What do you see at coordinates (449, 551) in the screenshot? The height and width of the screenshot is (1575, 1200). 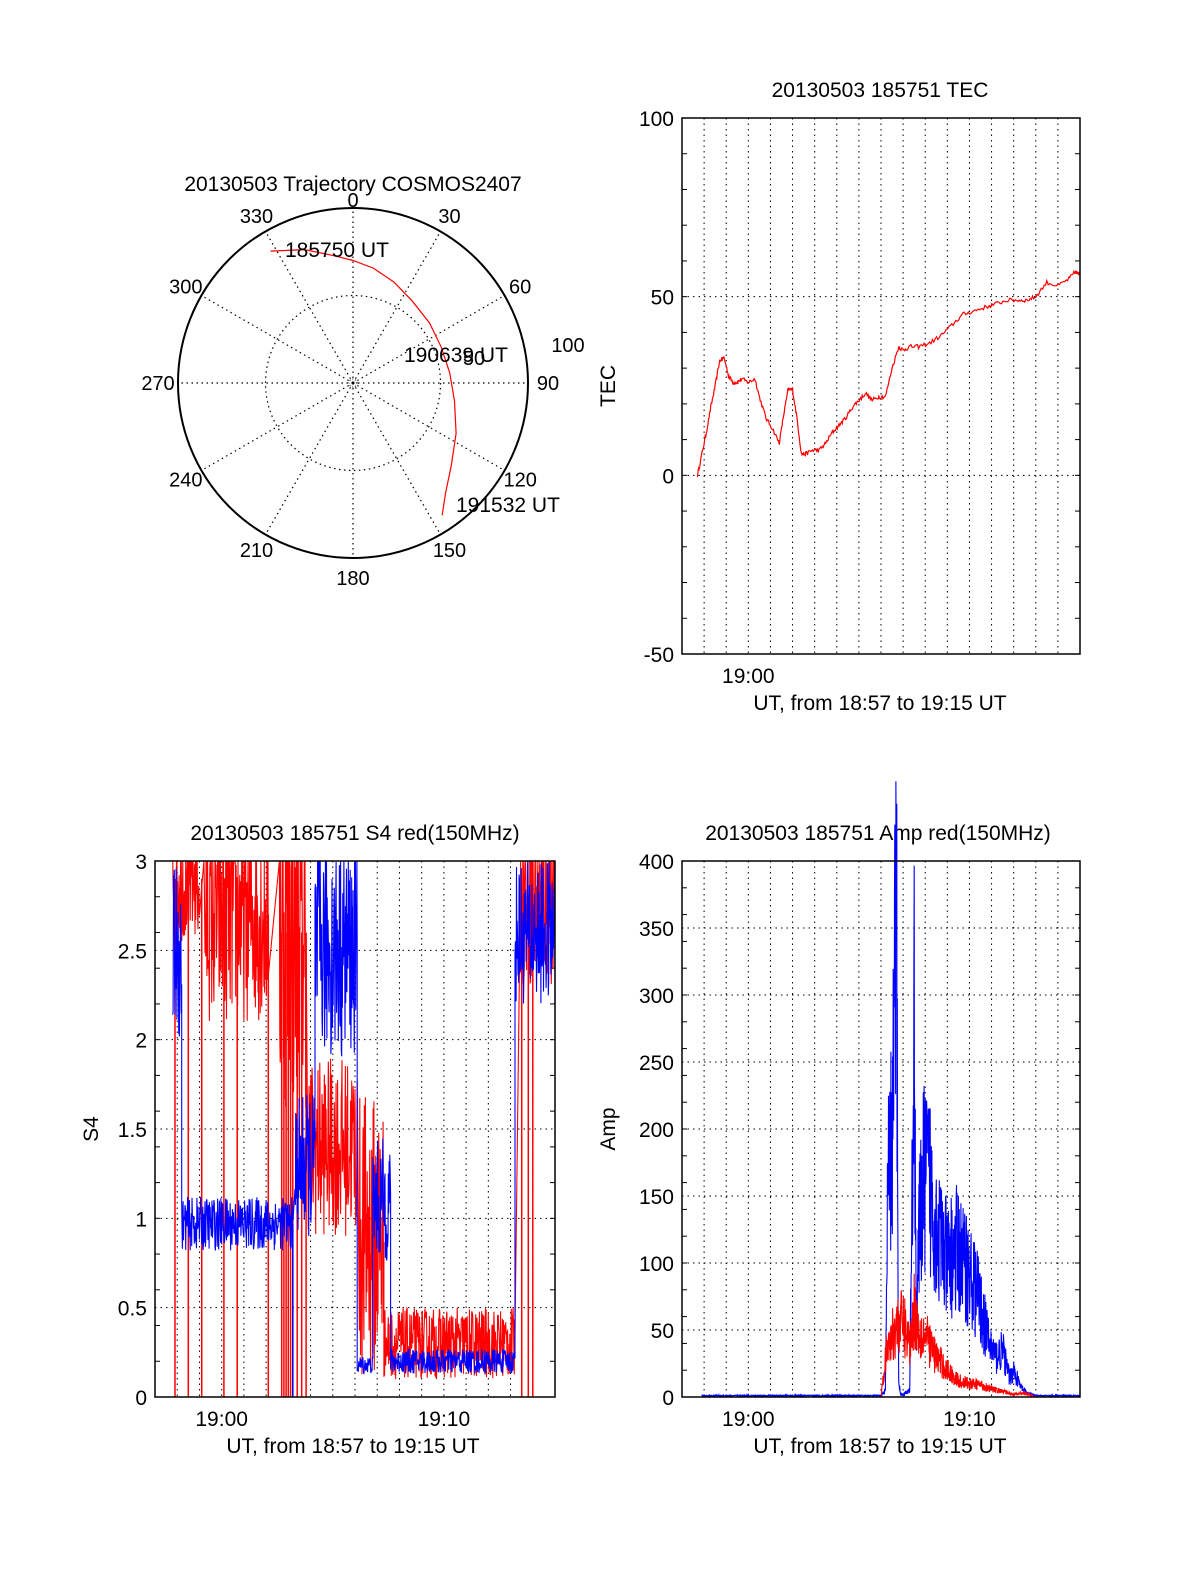 I see `polar-angle-label: 150` at bounding box center [449, 551].